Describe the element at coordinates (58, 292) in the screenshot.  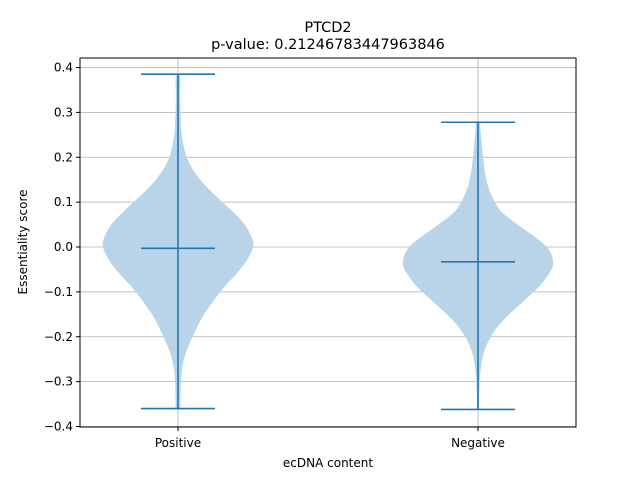
I see `y-tick-label: −0.1` at that location.